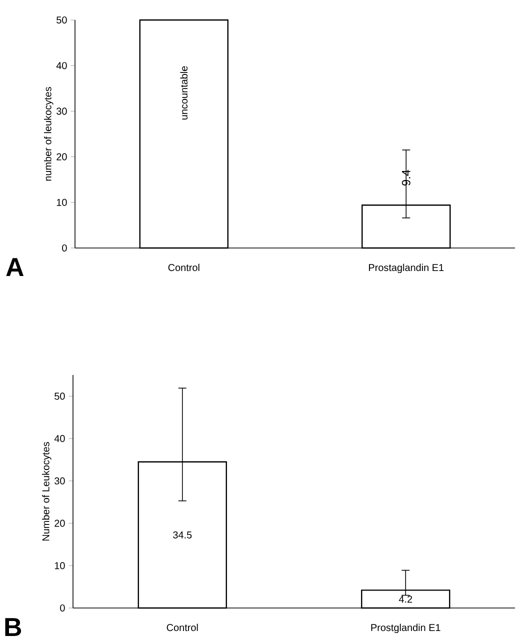 This screenshot has height=641, width=518. I want to click on data-label: 4.2, so click(405, 599).